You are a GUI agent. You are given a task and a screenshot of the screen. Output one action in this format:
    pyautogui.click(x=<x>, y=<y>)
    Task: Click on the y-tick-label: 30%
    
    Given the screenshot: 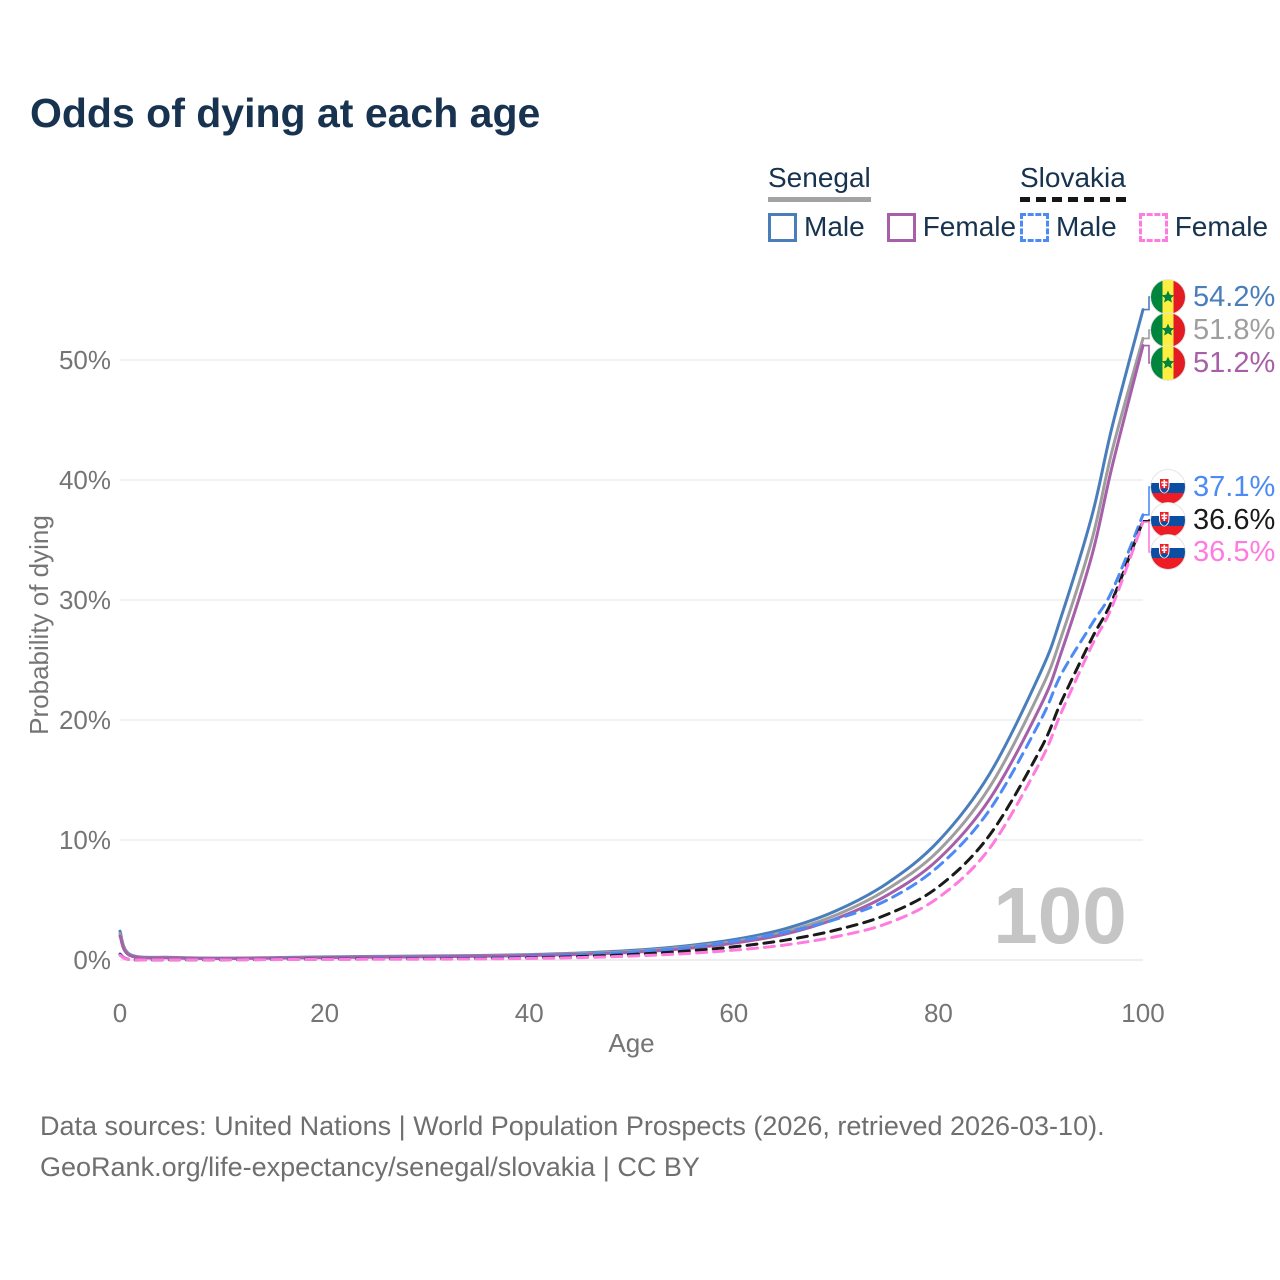 What is the action you would take?
    pyautogui.click(x=85, y=600)
    